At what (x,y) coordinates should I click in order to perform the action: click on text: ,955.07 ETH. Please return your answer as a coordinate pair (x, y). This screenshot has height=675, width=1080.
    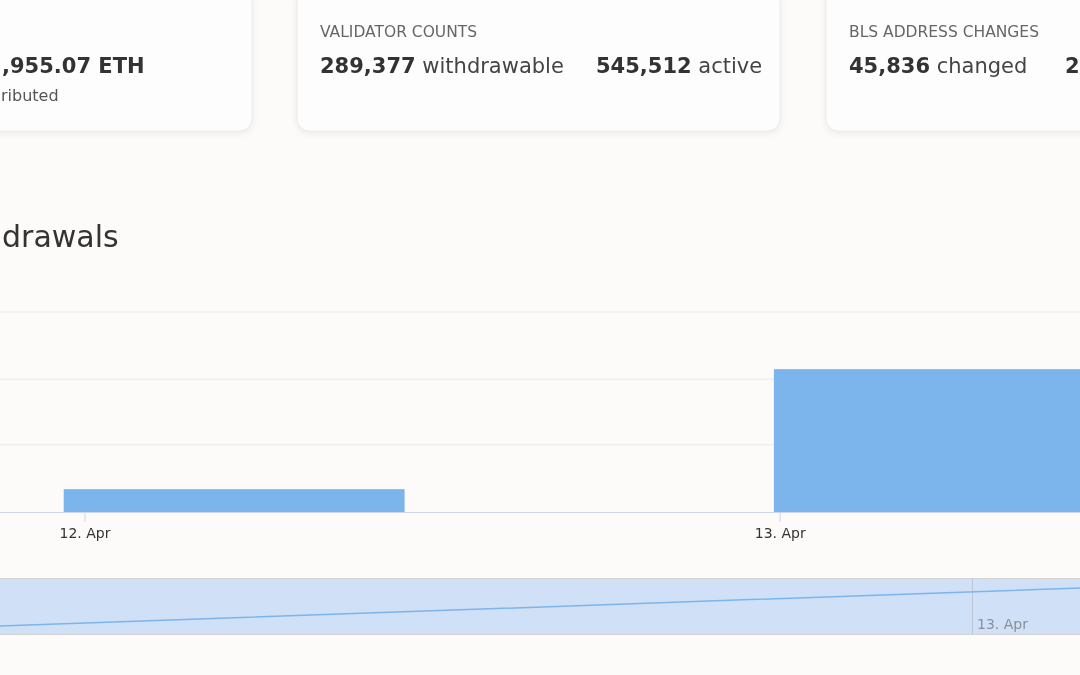
    Looking at the image, I should click on (73, 66).